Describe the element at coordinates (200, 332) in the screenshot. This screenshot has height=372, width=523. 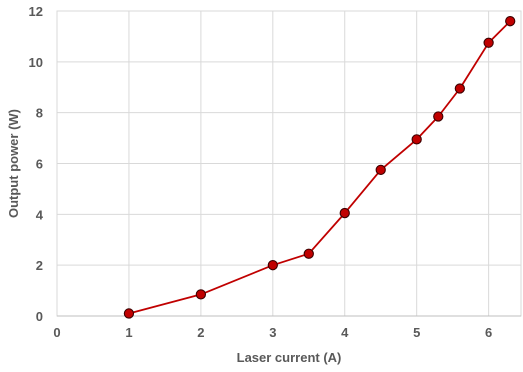
I see `x-tick-label: 2` at that location.